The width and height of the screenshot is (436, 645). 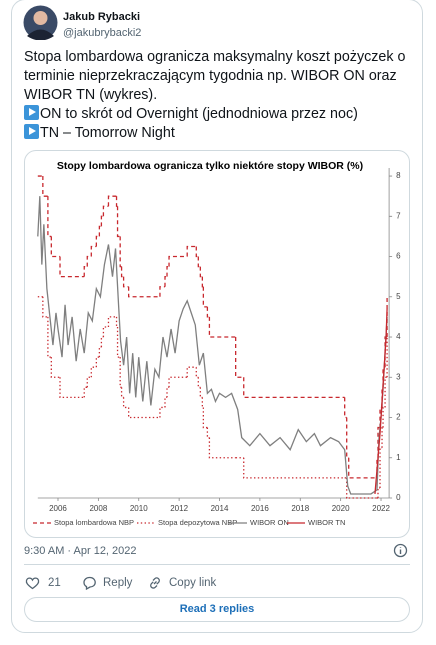 I want to click on legend-label: Stopa depozytowa NBP, so click(x=197, y=522).